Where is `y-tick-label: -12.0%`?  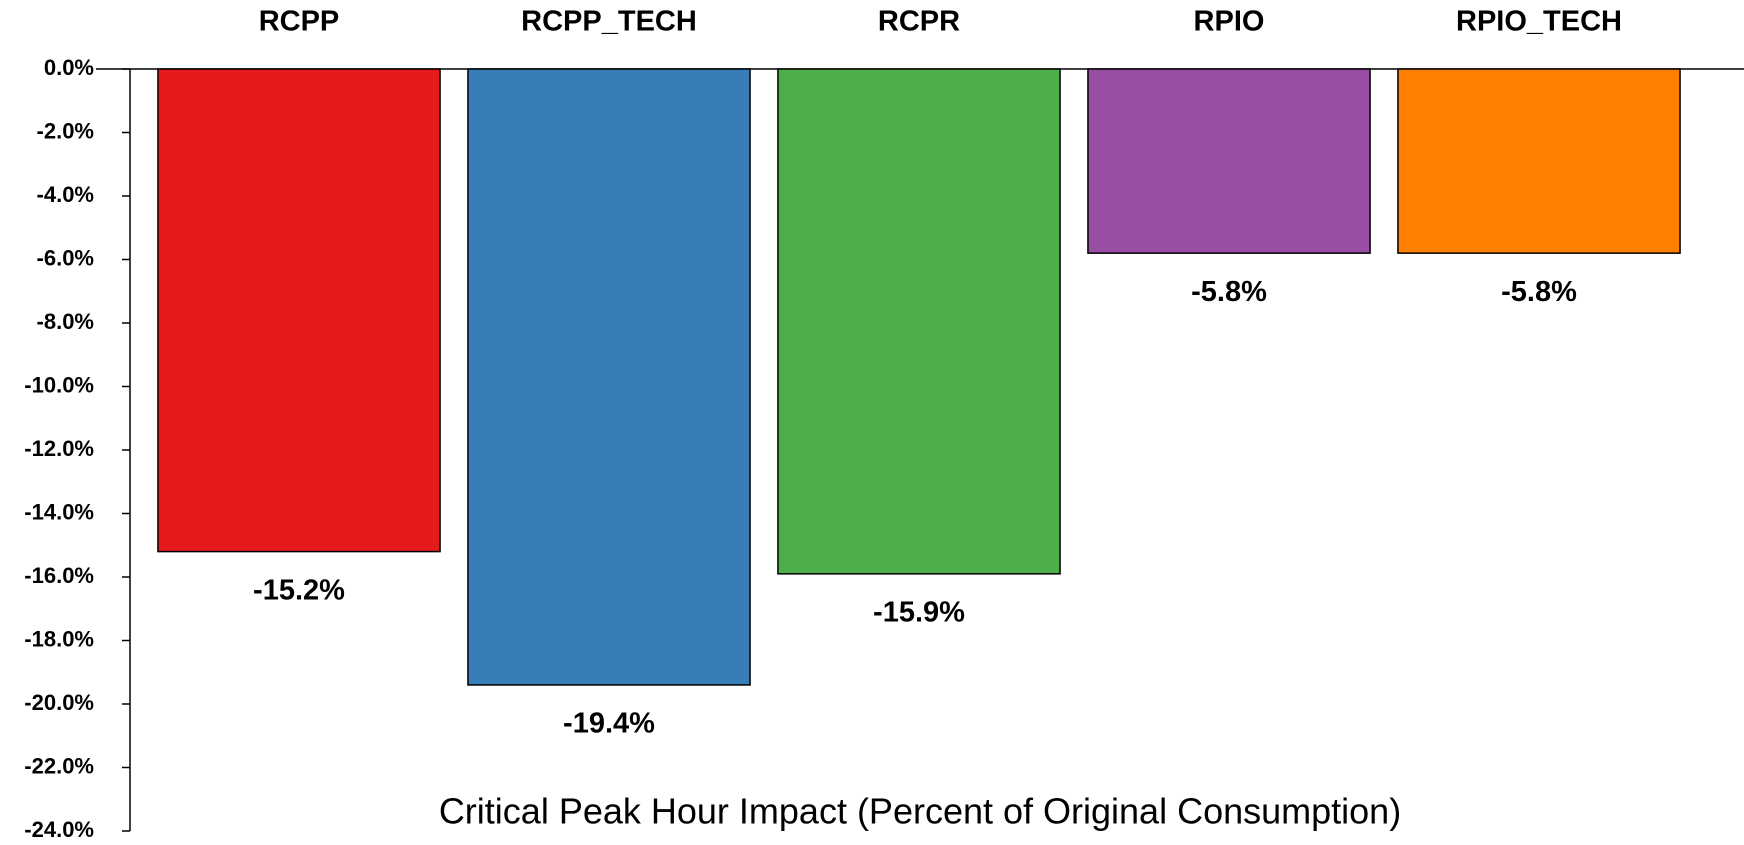 y-tick-label: -12.0% is located at coordinates (59, 448).